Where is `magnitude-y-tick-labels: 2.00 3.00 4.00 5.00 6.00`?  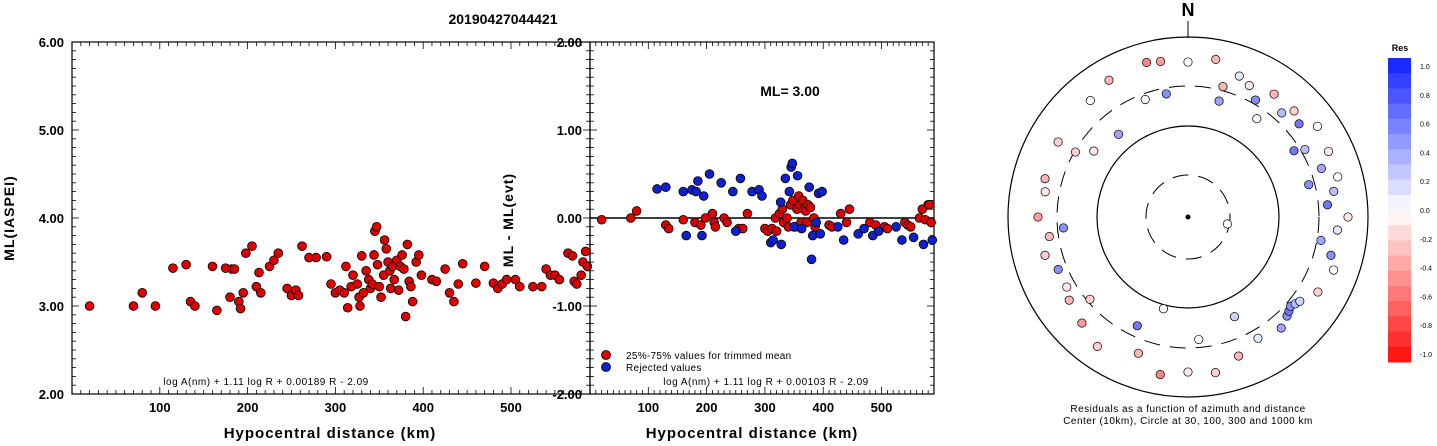
magnitude-y-tick-labels: 2.00 3.00 4.00 5.00 6.00 is located at coordinates (51, 218).